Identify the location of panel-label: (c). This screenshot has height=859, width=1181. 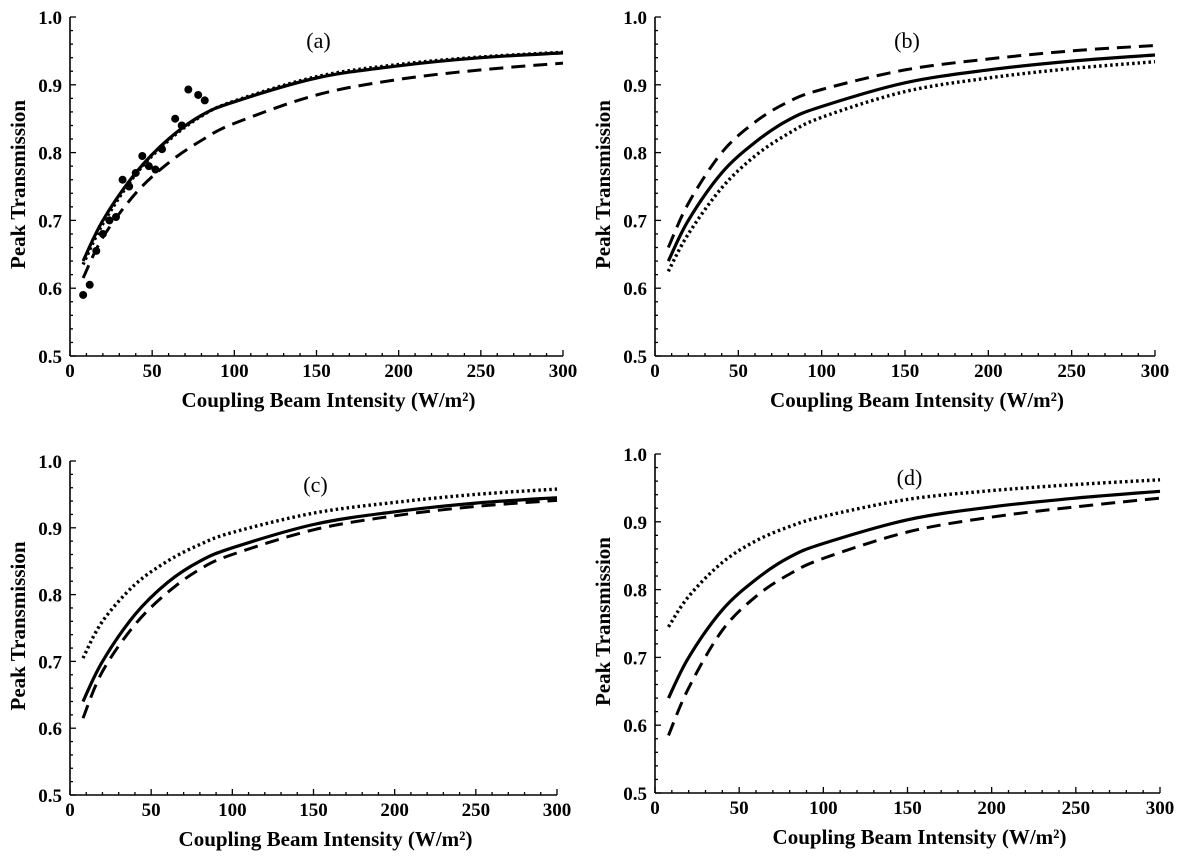
(315, 484).